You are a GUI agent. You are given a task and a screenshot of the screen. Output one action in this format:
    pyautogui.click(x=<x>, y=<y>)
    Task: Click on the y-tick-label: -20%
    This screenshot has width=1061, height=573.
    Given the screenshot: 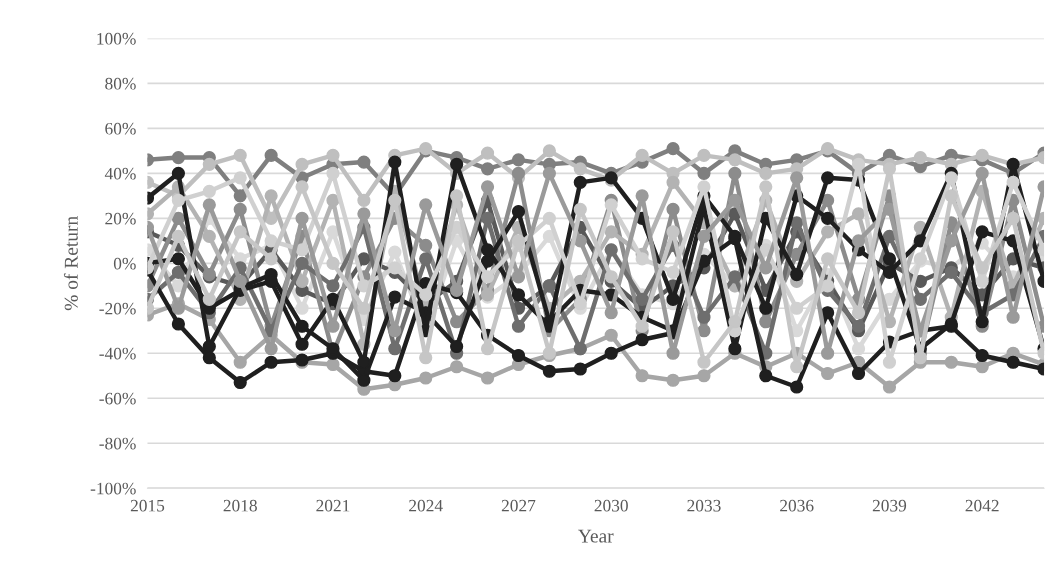 What is the action you would take?
    pyautogui.click(x=117, y=308)
    